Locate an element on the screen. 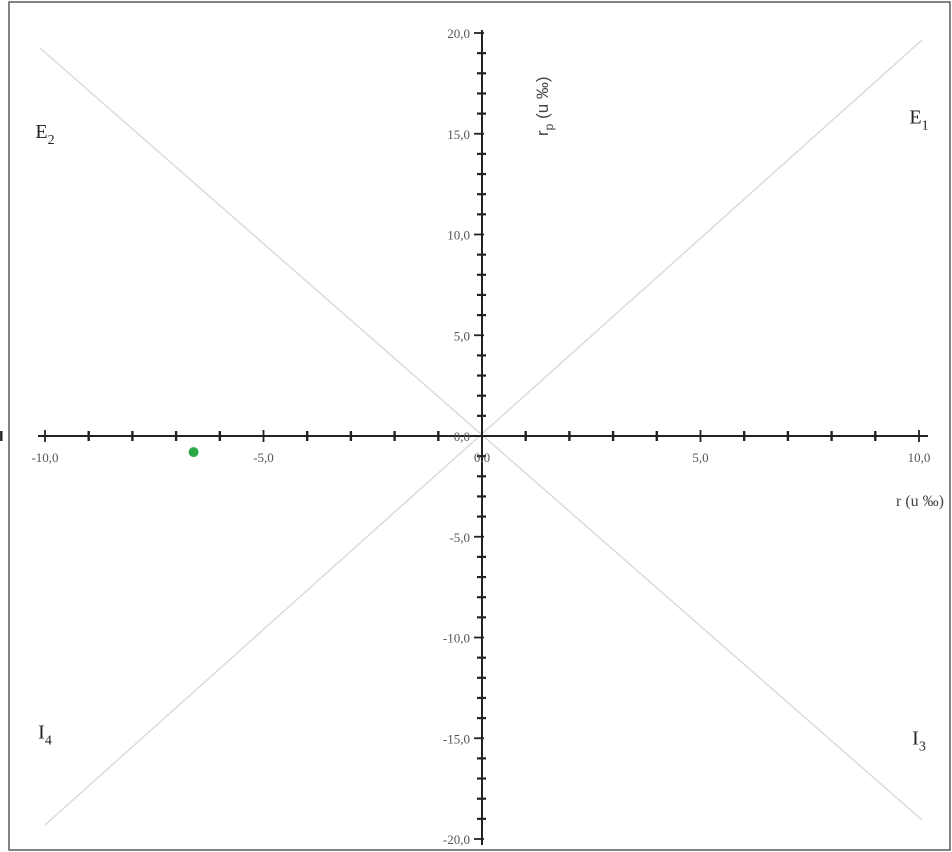 The image size is (952, 852). y-tick-label: -15,0 is located at coordinates (456, 738).